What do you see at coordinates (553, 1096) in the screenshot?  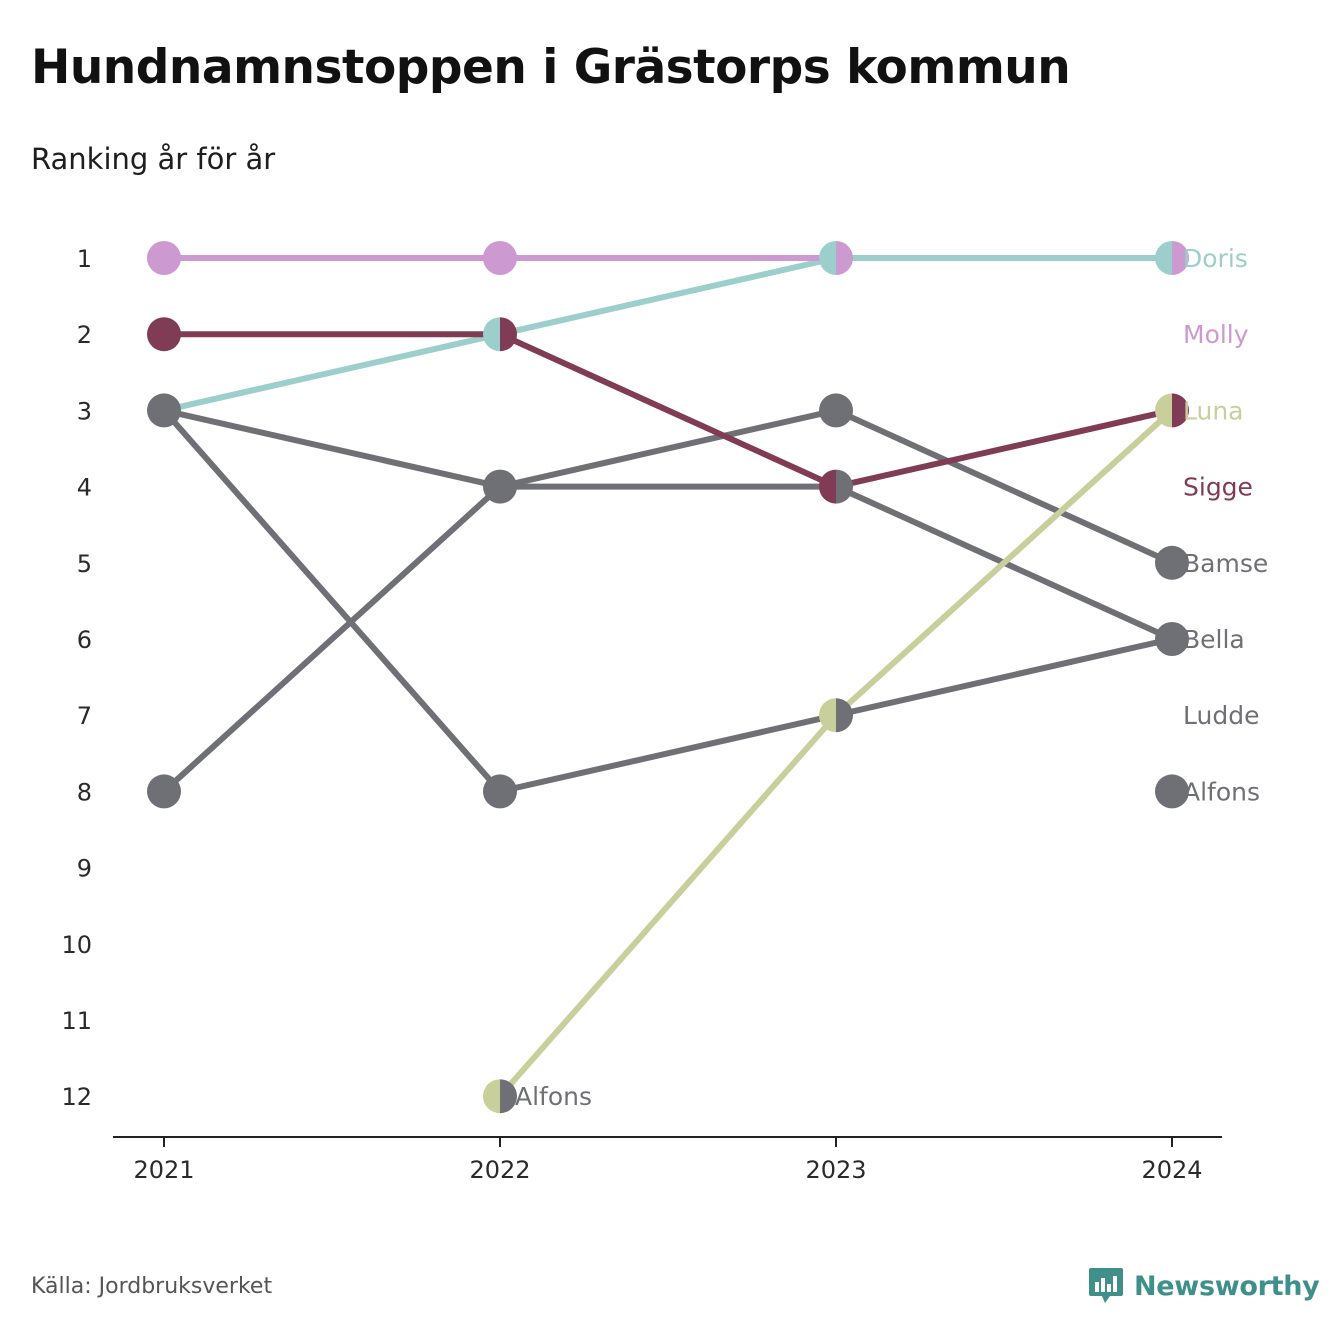 I see `annotation-label: Alfons` at bounding box center [553, 1096].